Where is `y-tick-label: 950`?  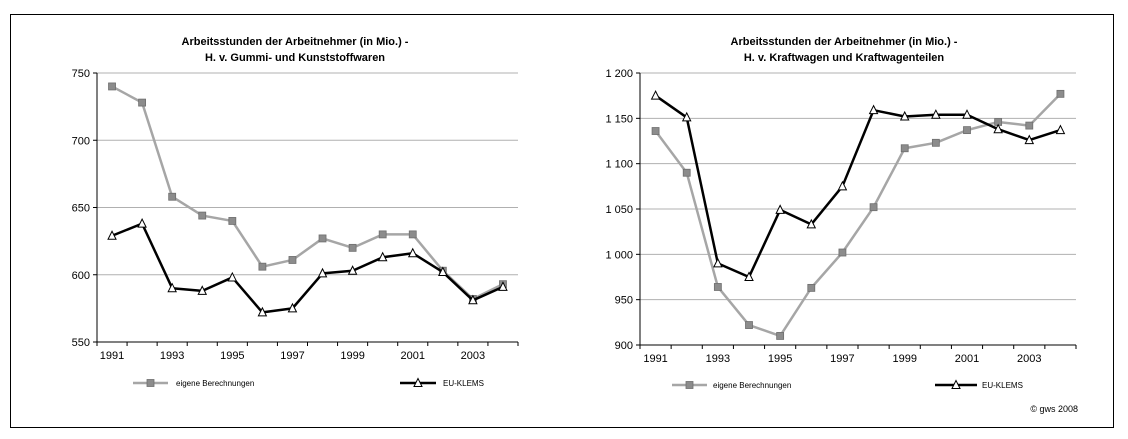
y-tick-label: 950 is located at coordinates (624, 301).